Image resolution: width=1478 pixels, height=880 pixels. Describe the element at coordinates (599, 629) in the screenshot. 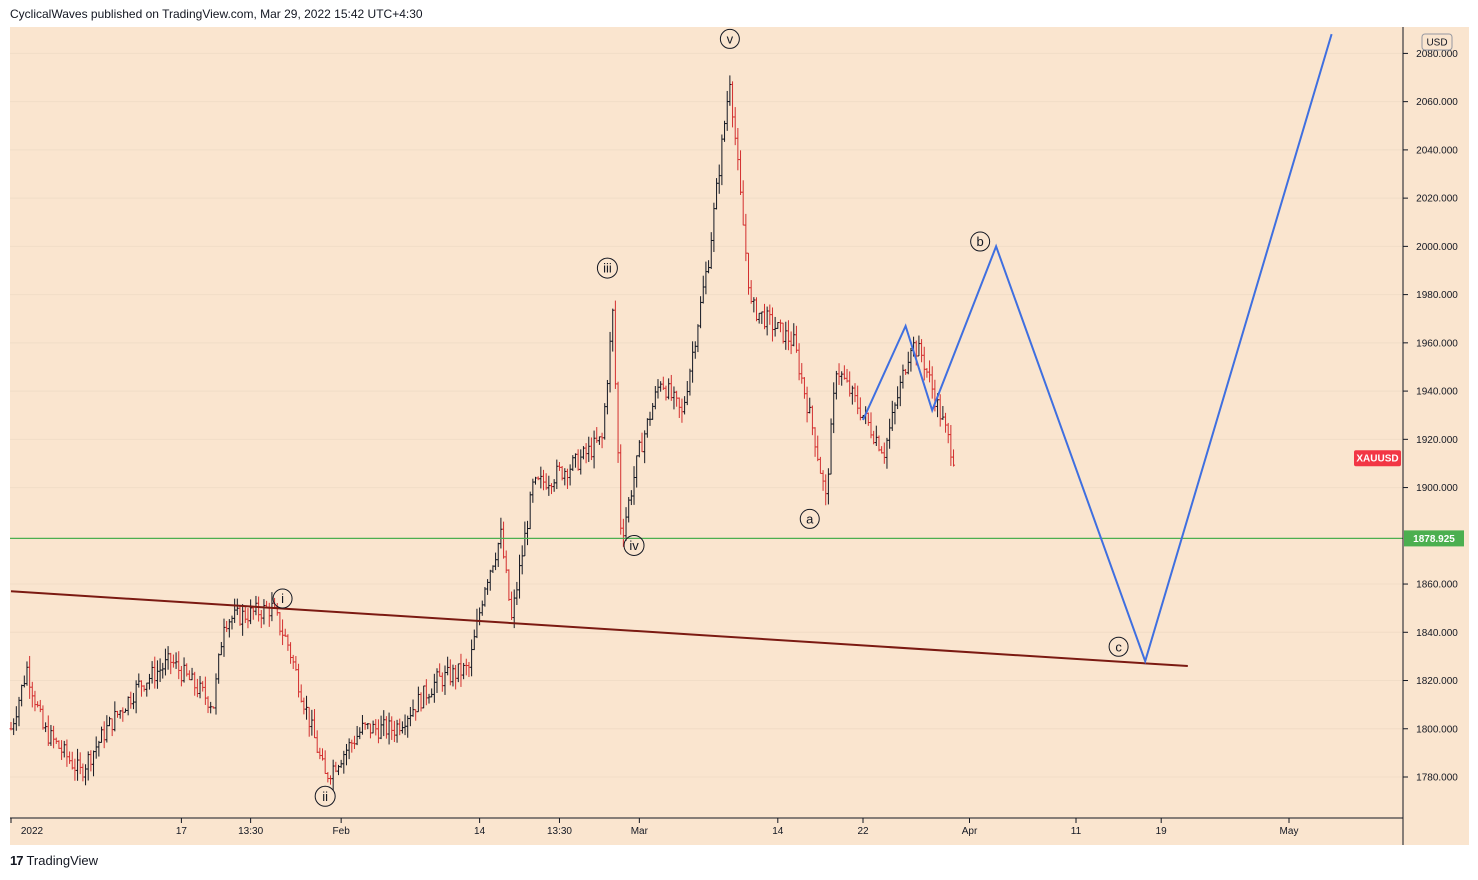

I see `trend-line` at that location.